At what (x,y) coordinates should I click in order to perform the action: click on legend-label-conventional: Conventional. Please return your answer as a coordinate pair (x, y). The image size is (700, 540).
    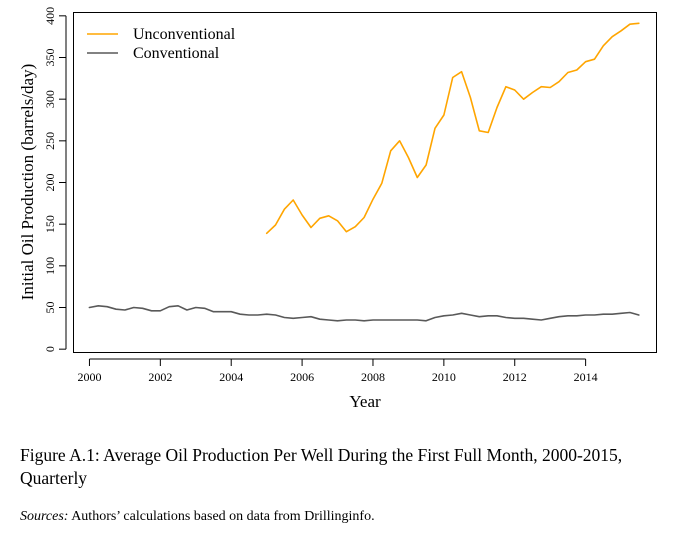
    Looking at the image, I should click on (176, 53).